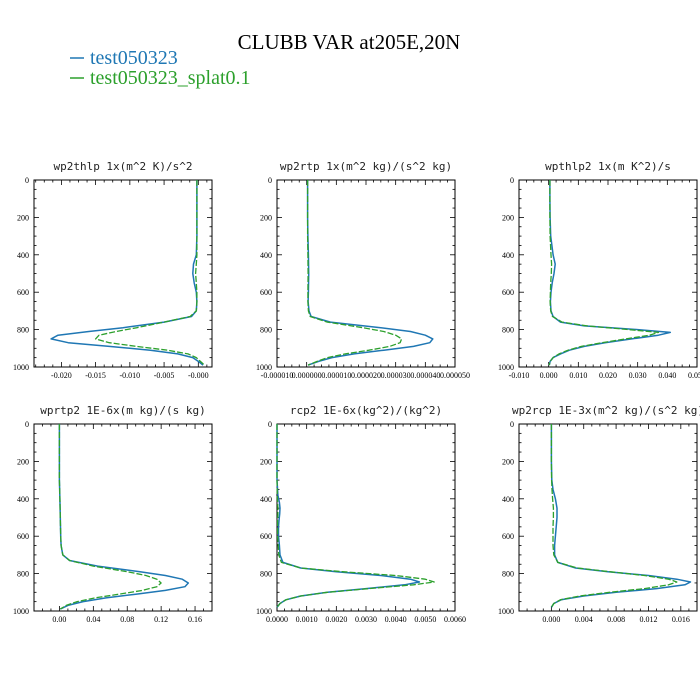  What do you see at coordinates (578, 375) in the screenshot?
I see `x-tick-label: 0.010` at bounding box center [578, 375].